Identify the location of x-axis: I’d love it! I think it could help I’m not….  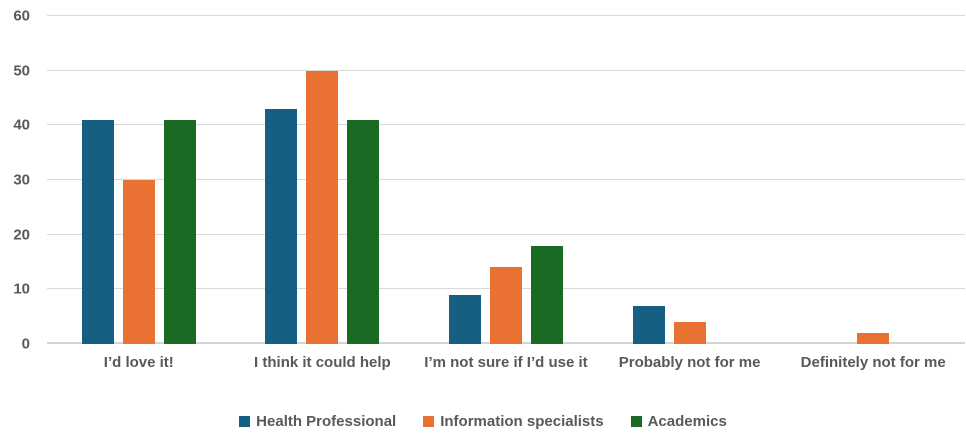
(506, 362).